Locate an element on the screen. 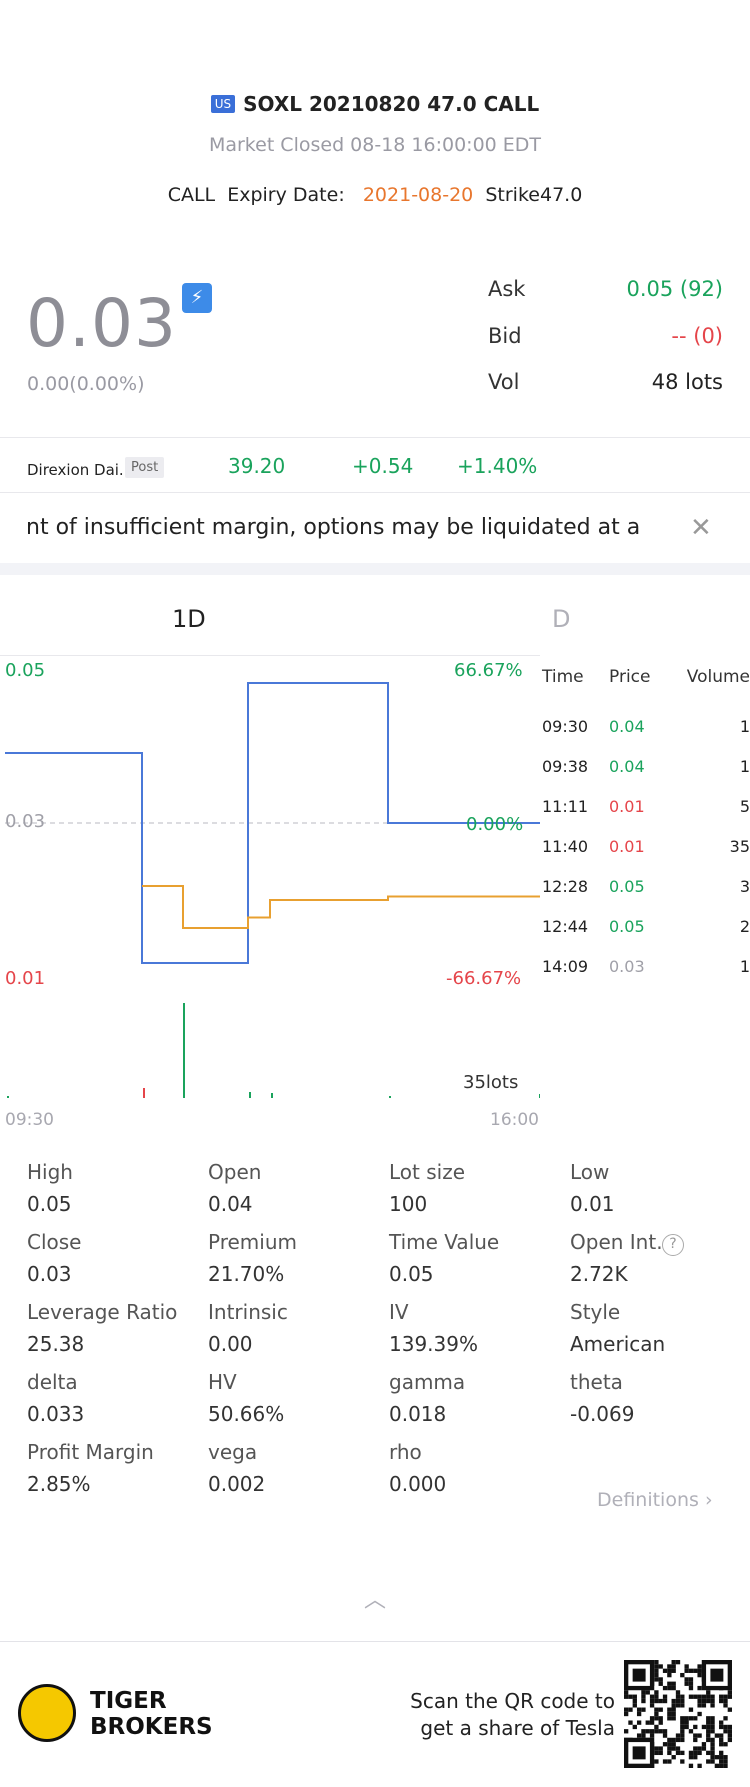  stat-time-value: Time Value 0.05 is located at coordinates (444, 1258).